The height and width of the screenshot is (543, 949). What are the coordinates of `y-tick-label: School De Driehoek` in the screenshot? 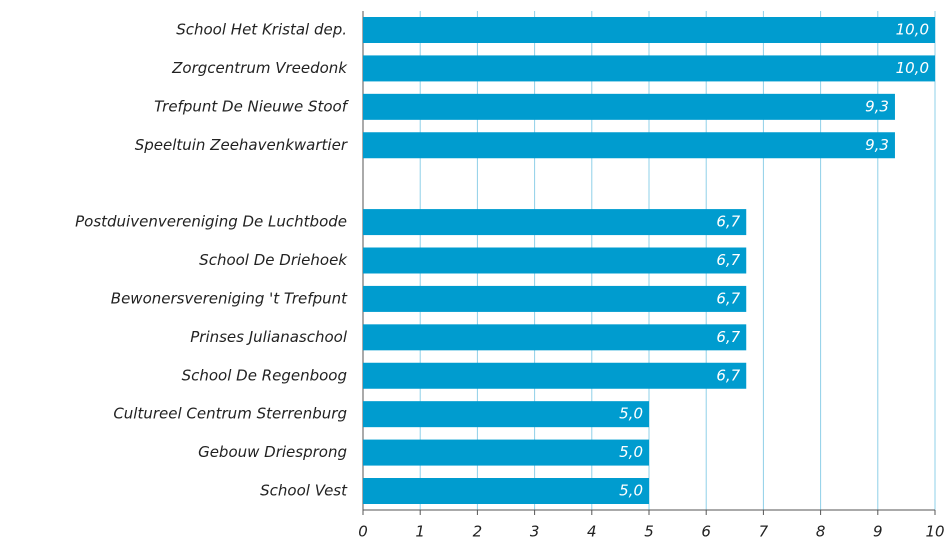 It's located at (273, 260).